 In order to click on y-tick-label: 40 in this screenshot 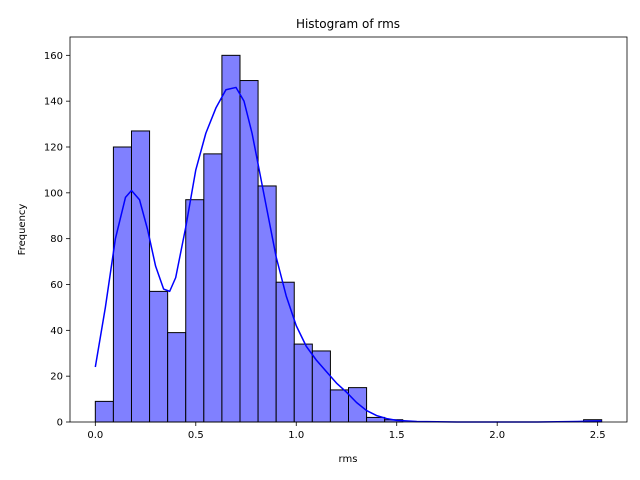, I will do `click(56, 331)`.